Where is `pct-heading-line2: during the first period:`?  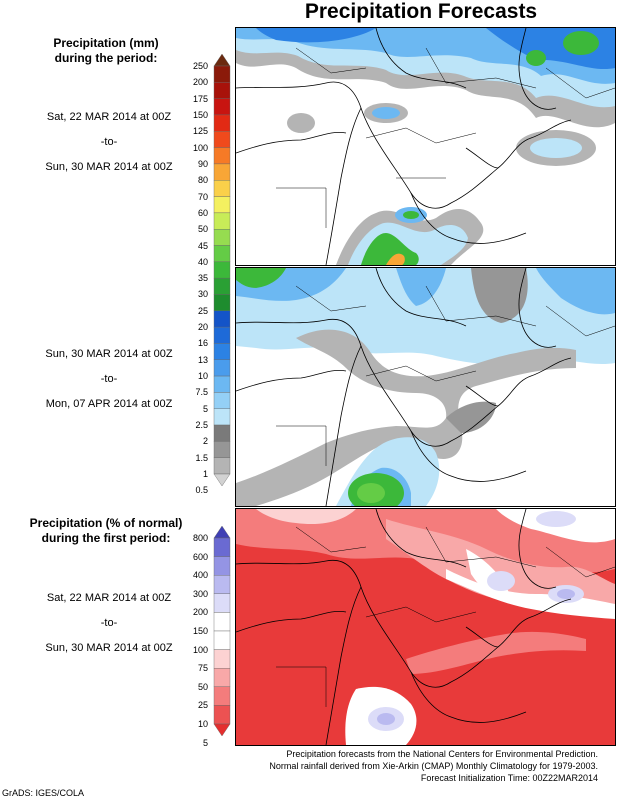
pct-heading-line2: during the first period: is located at coordinates (106, 538).